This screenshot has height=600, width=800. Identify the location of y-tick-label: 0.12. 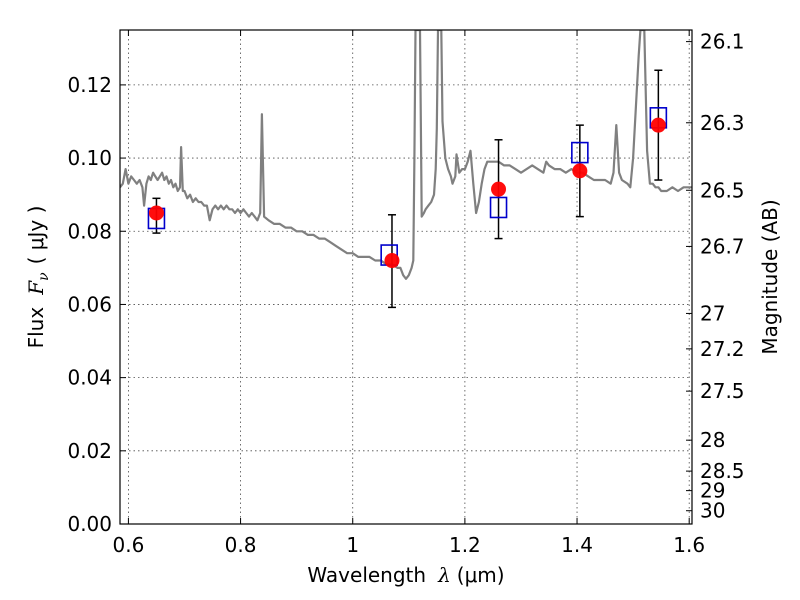
(89, 85).